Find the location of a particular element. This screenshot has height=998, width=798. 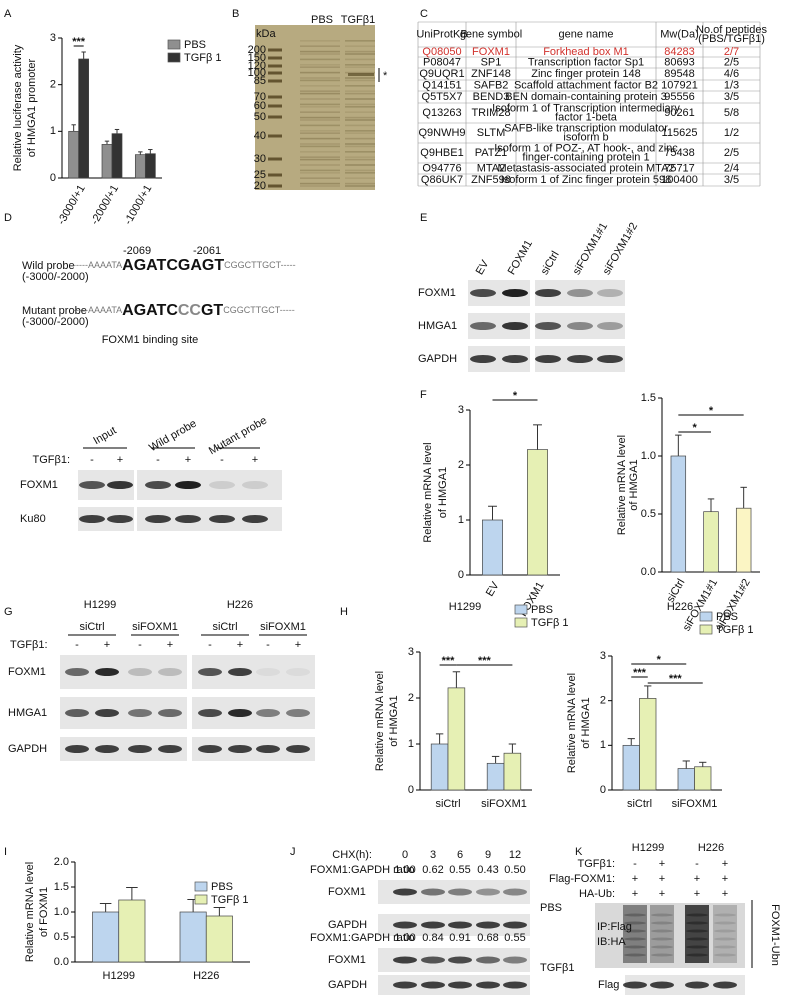

table-cell: 100400 is located at coordinates (679, 180).